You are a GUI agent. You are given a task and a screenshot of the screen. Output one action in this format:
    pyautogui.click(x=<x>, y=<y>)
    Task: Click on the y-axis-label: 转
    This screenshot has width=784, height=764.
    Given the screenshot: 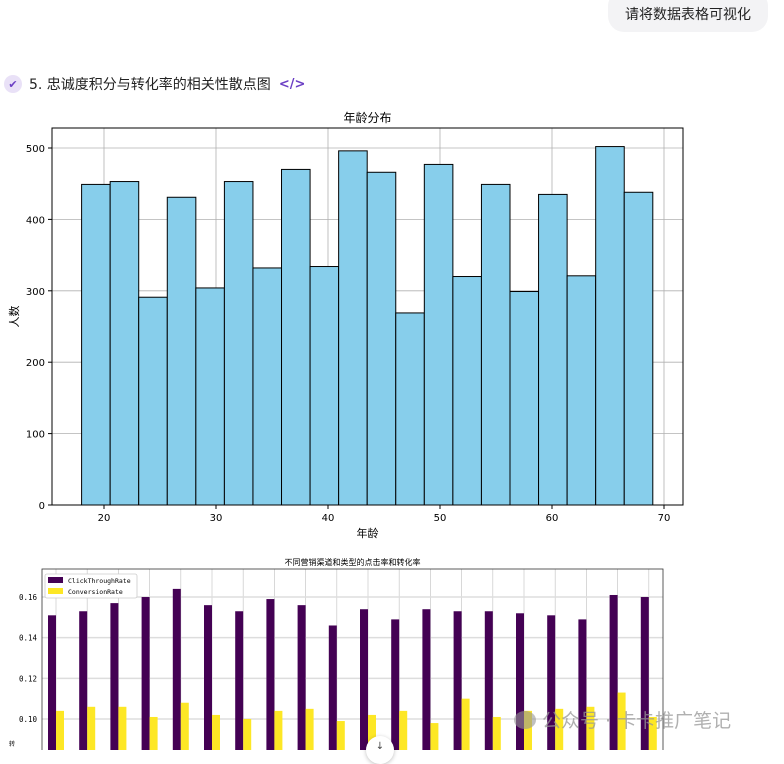 What is the action you would take?
    pyautogui.click(x=12, y=744)
    